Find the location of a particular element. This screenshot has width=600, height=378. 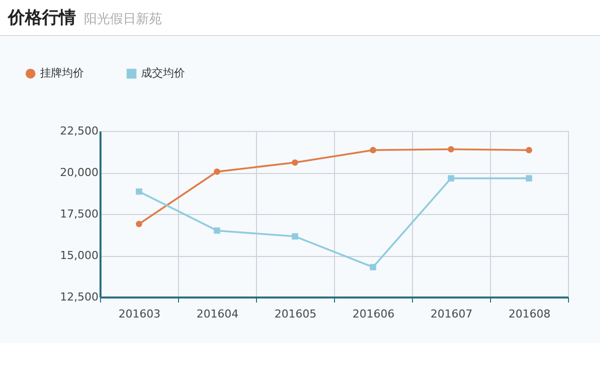

y-tick-label: 12,500 is located at coordinates (79, 297).